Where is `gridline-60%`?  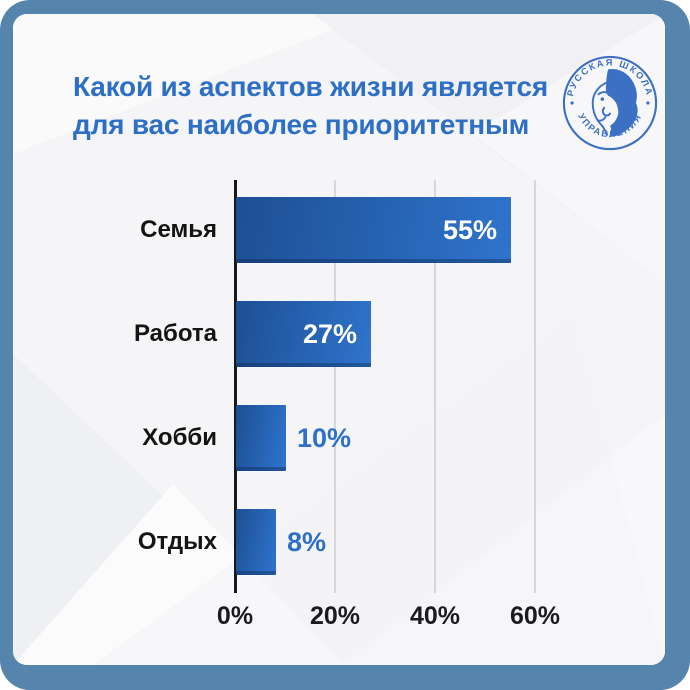
gridline-60% is located at coordinates (535, 386).